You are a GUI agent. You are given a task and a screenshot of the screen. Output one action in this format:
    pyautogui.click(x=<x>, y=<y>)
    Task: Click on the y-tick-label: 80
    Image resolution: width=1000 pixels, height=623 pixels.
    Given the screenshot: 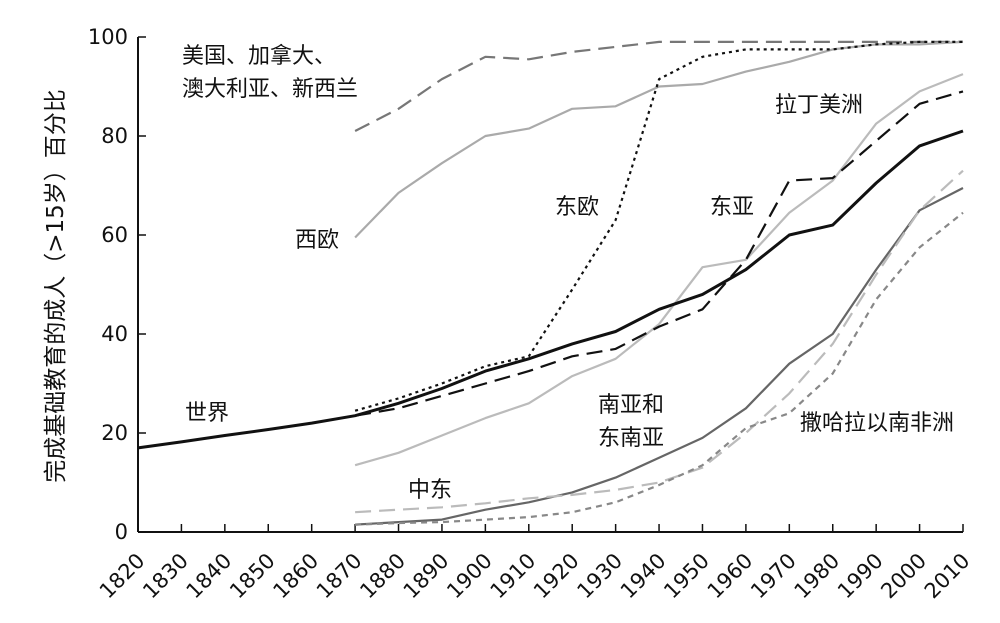 What is the action you would take?
    pyautogui.click(x=114, y=136)
    